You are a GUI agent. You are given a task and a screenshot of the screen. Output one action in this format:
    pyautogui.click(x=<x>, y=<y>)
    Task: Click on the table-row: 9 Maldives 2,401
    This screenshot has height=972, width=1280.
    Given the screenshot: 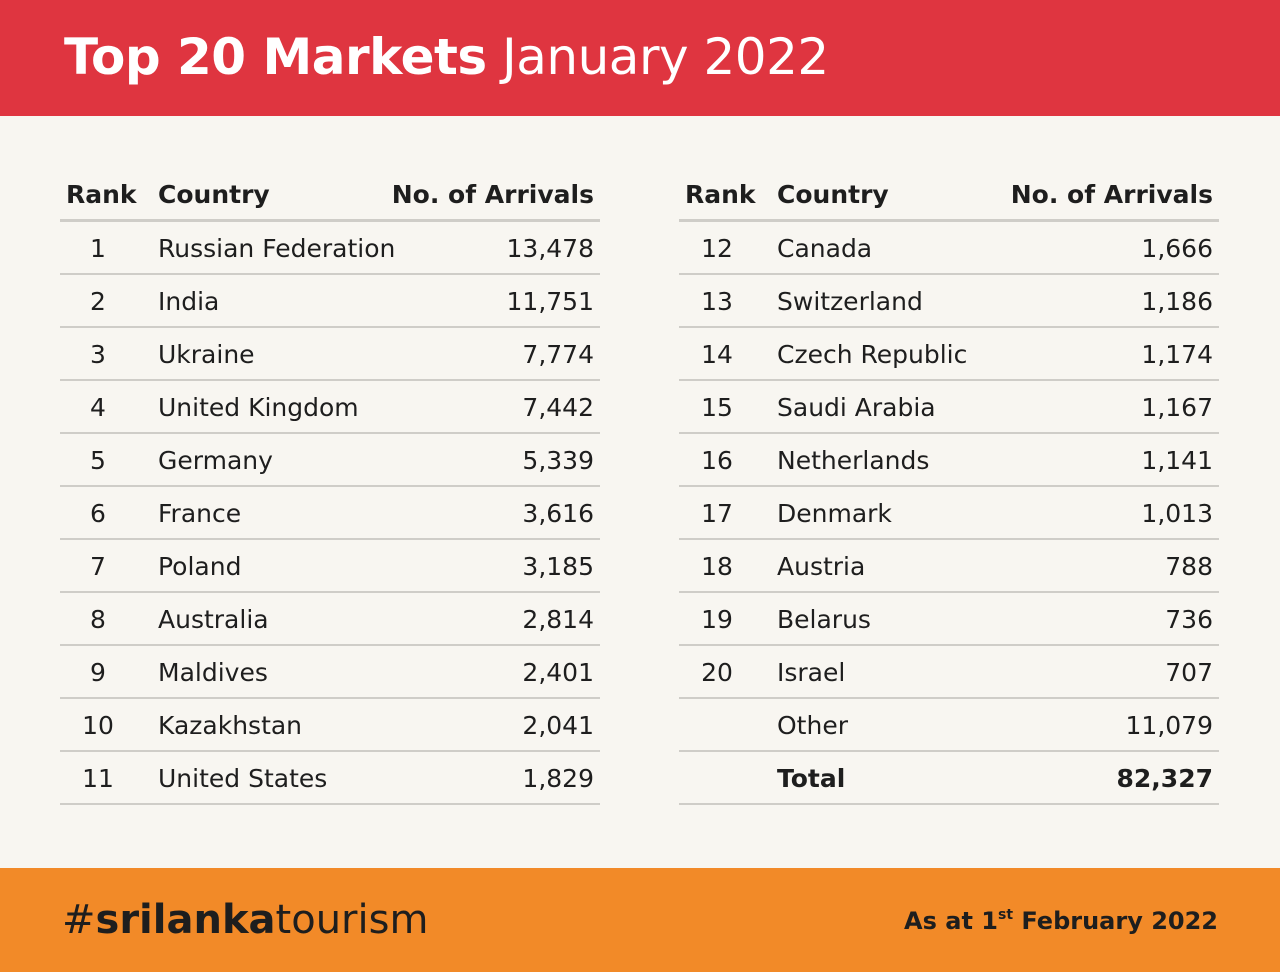 What is the action you would take?
    pyautogui.click(x=330, y=672)
    